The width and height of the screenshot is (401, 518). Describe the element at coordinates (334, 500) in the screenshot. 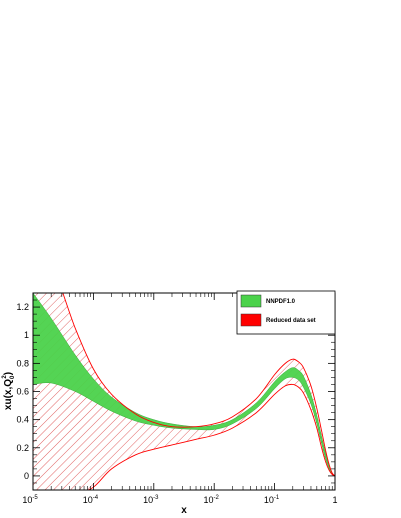

I see `x-tick-label: 1` at that location.